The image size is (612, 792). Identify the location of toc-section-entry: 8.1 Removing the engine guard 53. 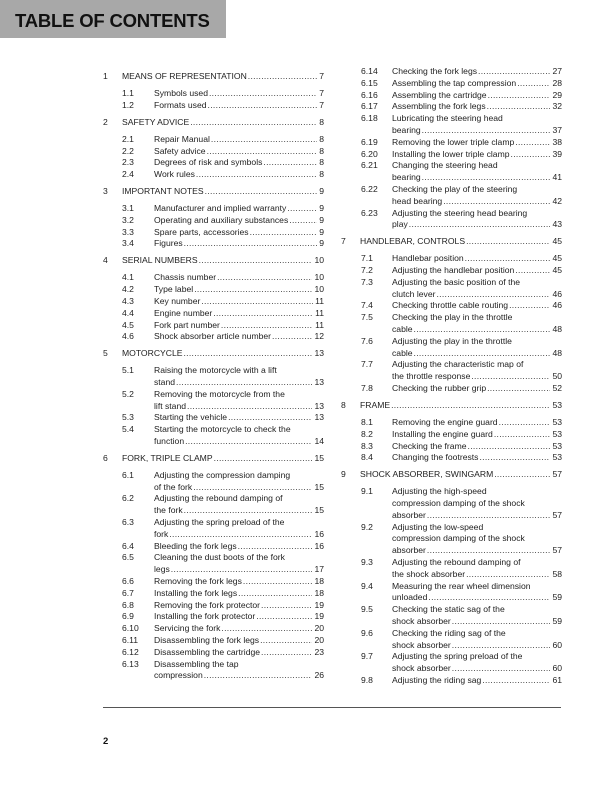
(451, 423).